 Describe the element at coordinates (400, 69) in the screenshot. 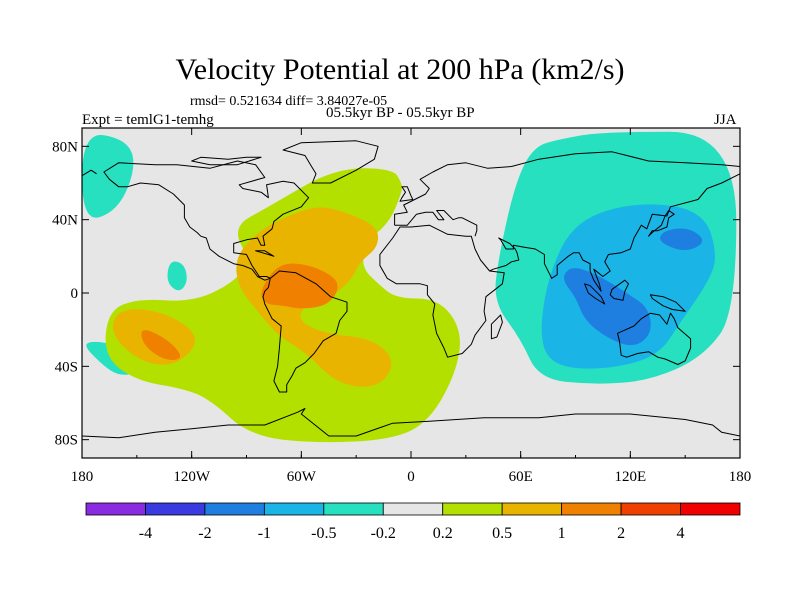

I see `chart-title: Velocity Potential at 200 hPa (km2/s)` at that location.